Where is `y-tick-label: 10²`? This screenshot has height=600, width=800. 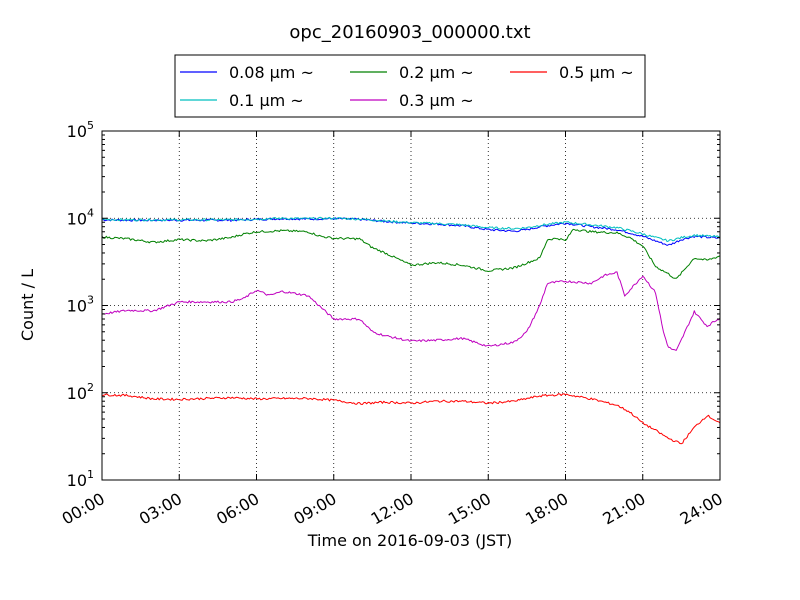
y-tick-label: 10² is located at coordinates (80, 392).